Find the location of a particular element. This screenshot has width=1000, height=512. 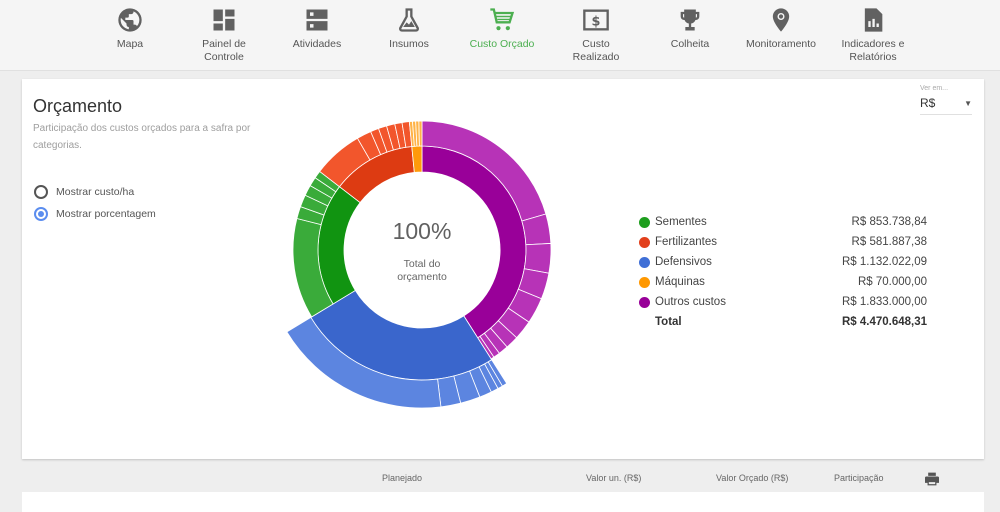

nav-label: Painel de Controle is located at coordinates (224, 51).